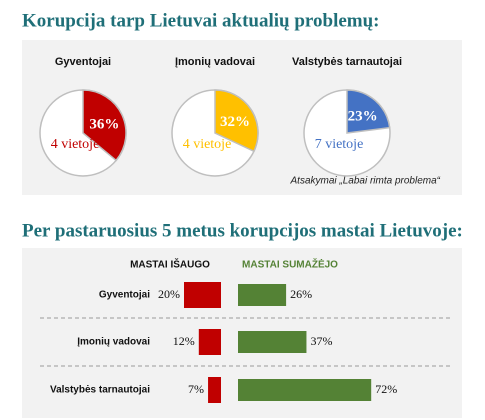 The height and width of the screenshot is (420, 485). What do you see at coordinates (100, 390) in the screenshot?
I see `category-label: Valstybės tarnautojai` at bounding box center [100, 390].